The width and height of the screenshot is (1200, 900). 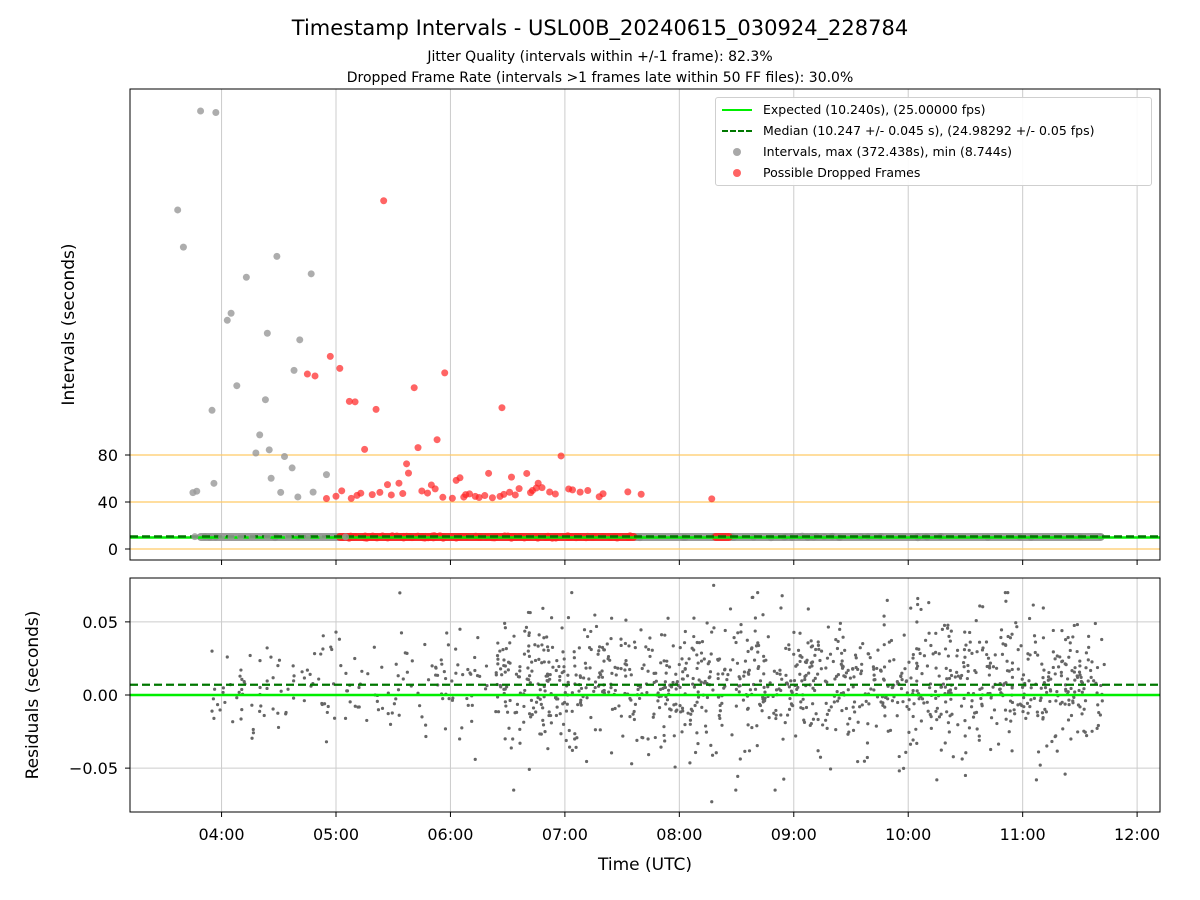 What do you see at coordinates (108, 502) in the screenshot?
I see `intervals-ytick-label-1: 40` at bounding box center [108, 502].